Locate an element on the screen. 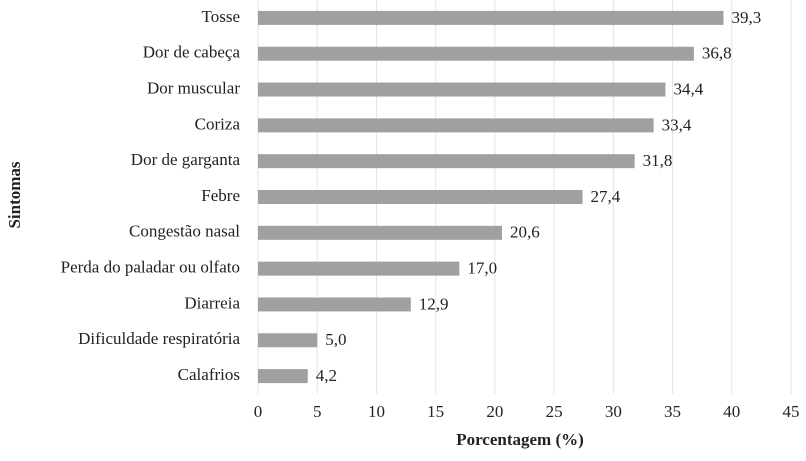  x-tick-label: 5 is located at coordinates (317, 411).